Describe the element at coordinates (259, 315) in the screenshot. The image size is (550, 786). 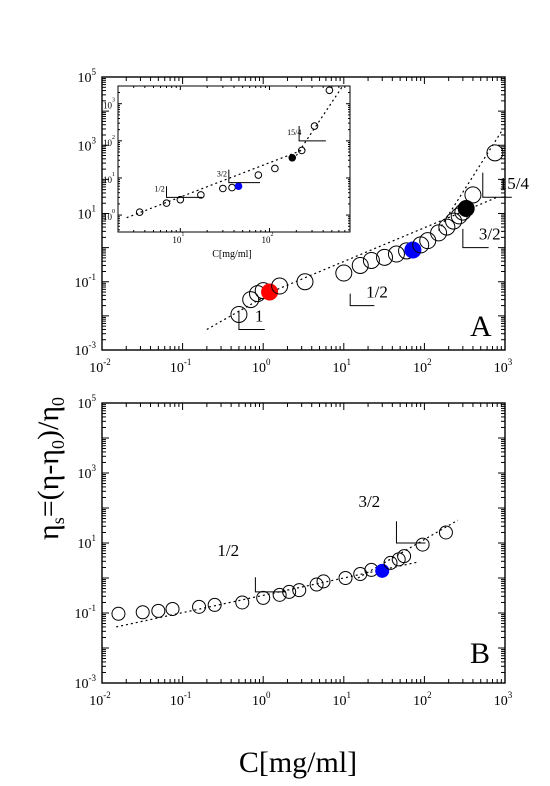
I see `slope-label: 1` at that location.